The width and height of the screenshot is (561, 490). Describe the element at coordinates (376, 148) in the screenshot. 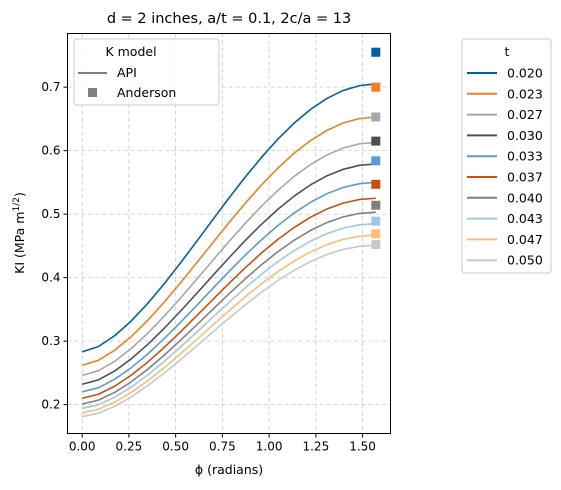

I see `anderson-markers` at that location.